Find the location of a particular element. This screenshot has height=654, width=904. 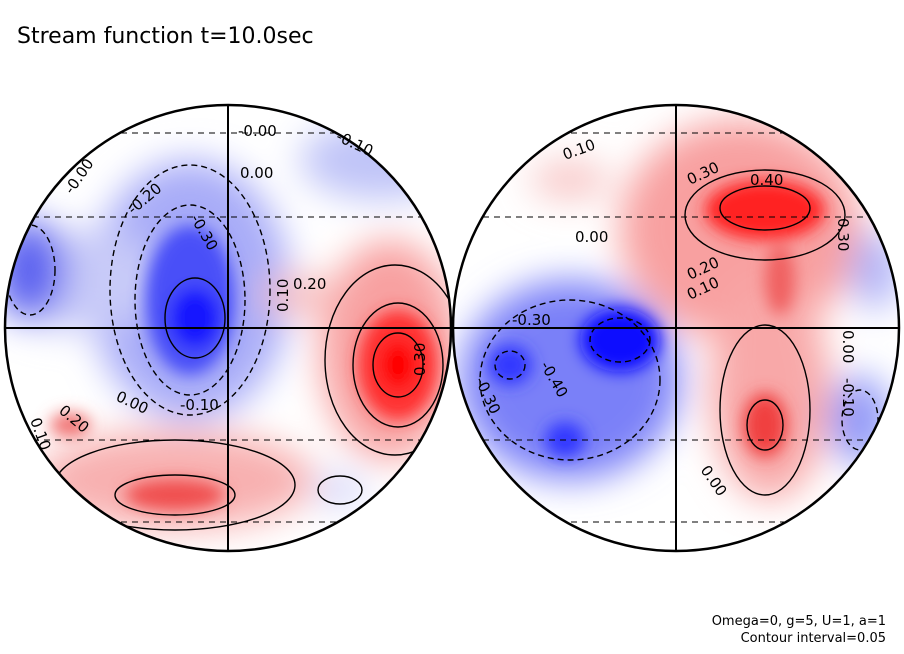

high-red is located at coordinates (300, 295).